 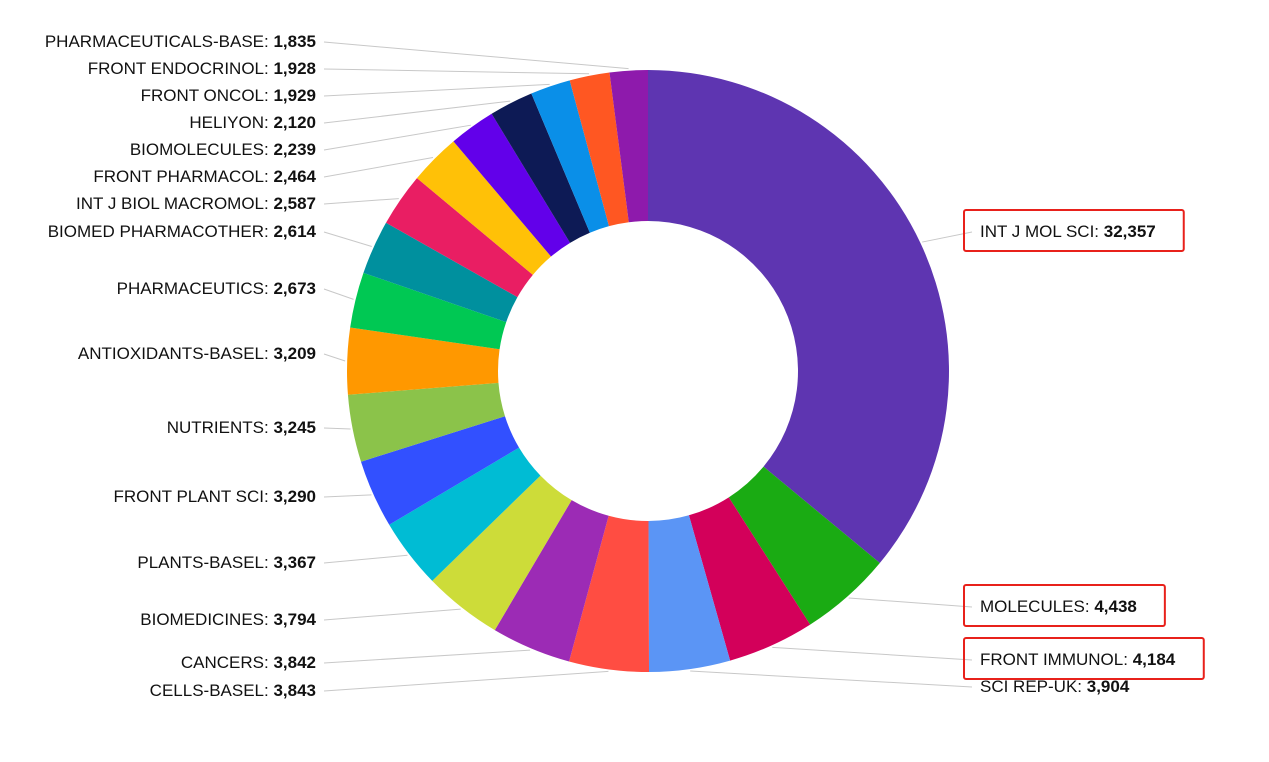 I want to click on slice-label-name: MOLECULES:, so click(x=1037, y=606).